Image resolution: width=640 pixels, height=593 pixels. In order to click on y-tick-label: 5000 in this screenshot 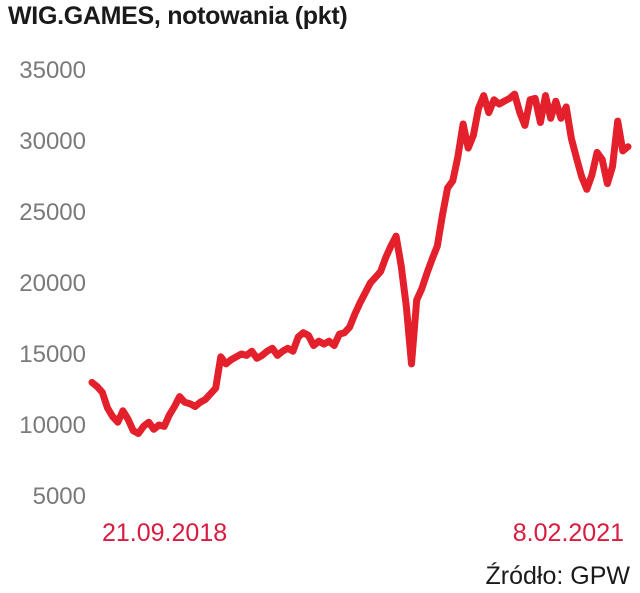, I will do `click(59, 496)`.